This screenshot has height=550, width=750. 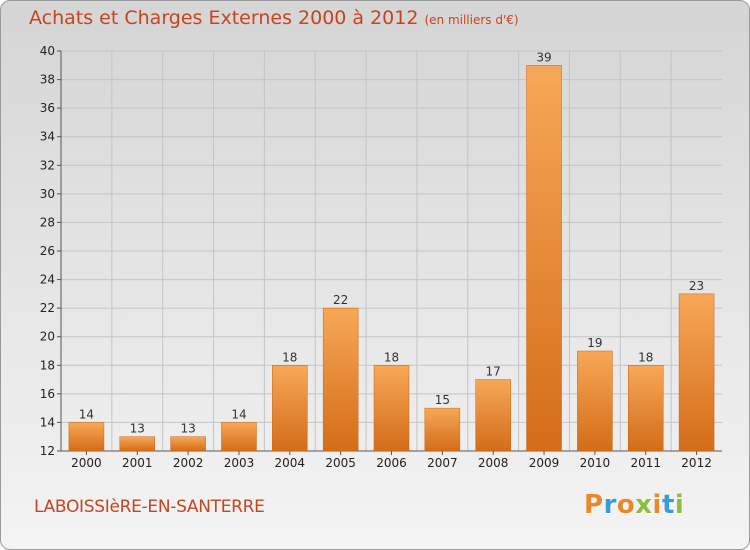 I want to click on value-label-2001: 13, so click(x=137, y=429).